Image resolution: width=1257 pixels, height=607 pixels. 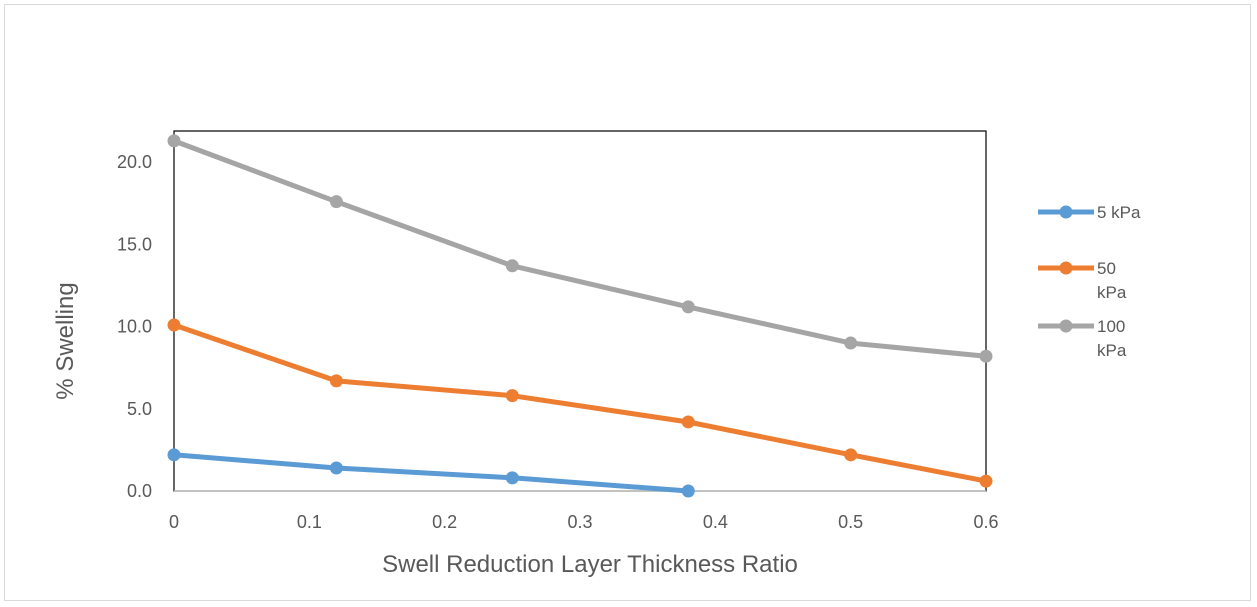 What do you see at coordinates (1111, 326) in the screenshot?
I see `legend-label: 100` at bounding box center [1111, 326].